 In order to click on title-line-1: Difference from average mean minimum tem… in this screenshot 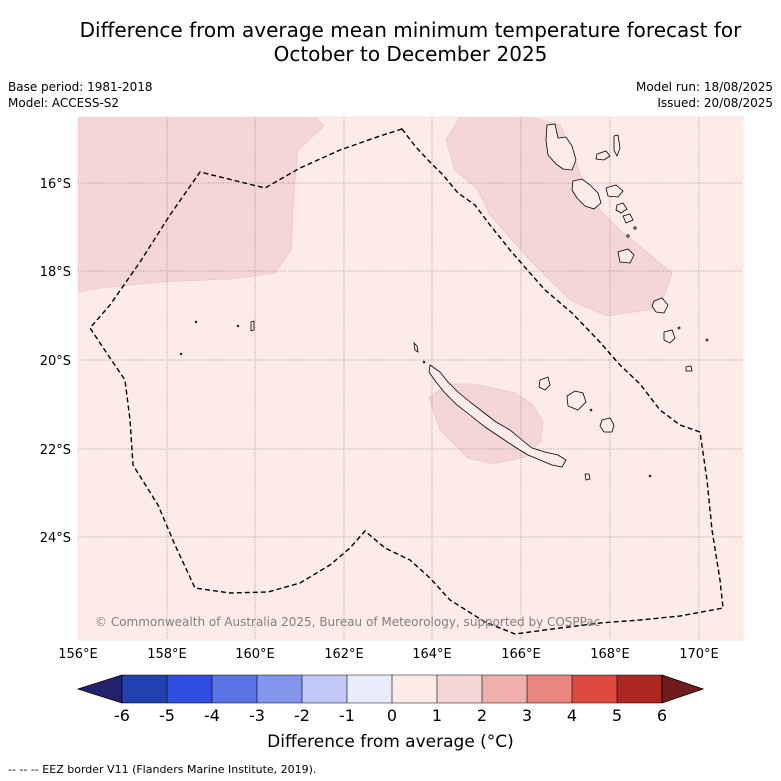, I will do `click(410, 30)`.